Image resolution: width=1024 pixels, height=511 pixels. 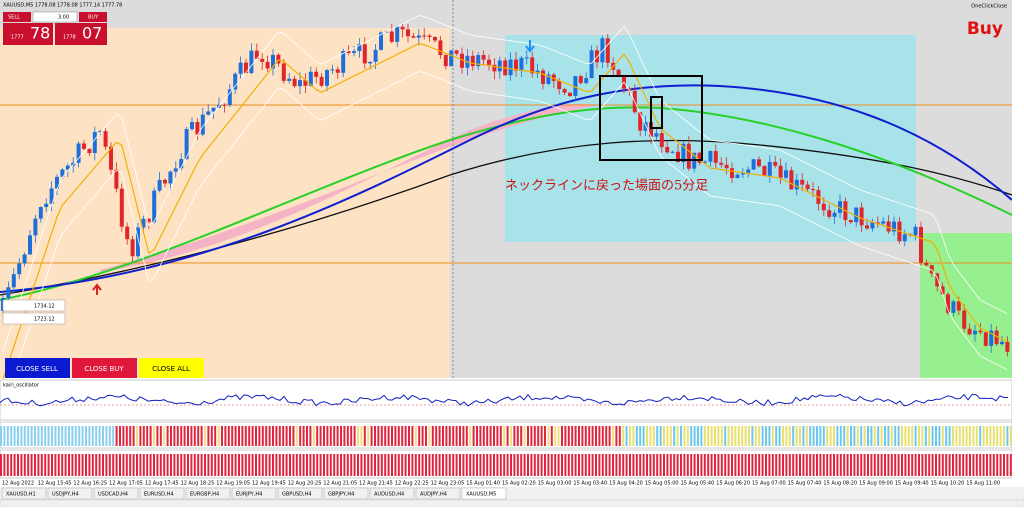 What do you see at coordinates (305, 484) in the screenshot?
I see `time-label: 12 Aug 20:25` at bounding box center [305, 484].